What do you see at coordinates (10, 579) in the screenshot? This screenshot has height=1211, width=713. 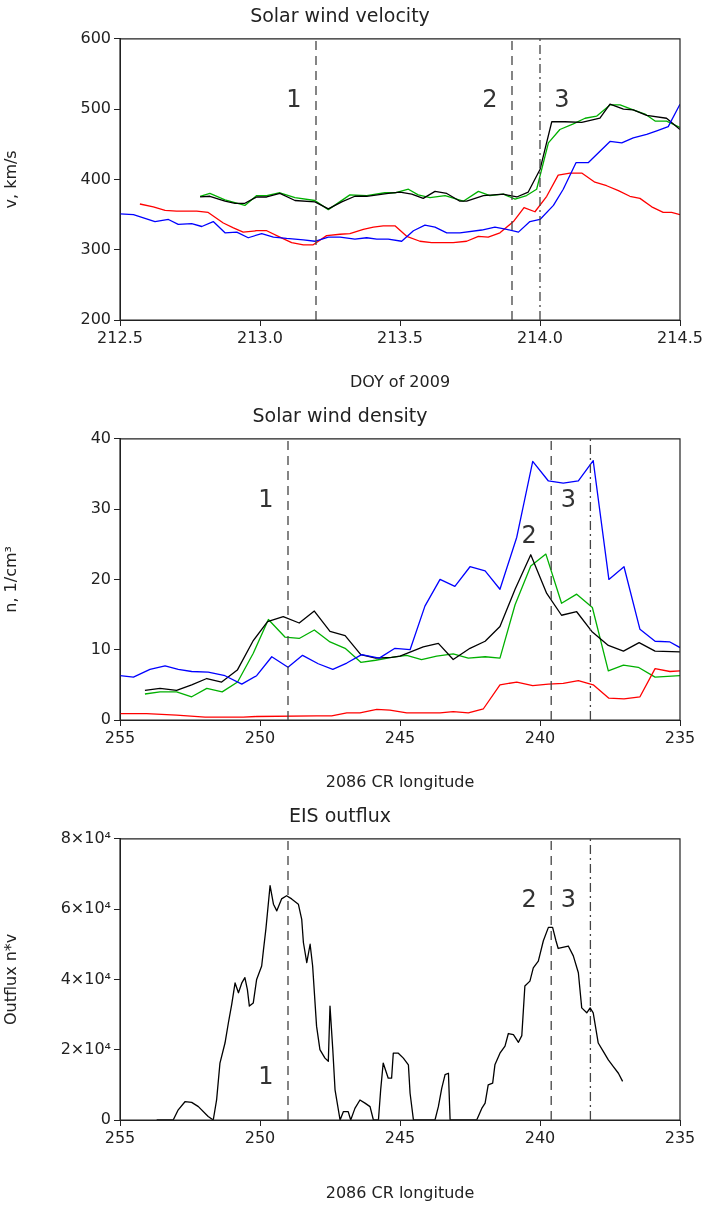 I see `y-axis-title: n, 1/cm³` at bounding box center [10, 579].